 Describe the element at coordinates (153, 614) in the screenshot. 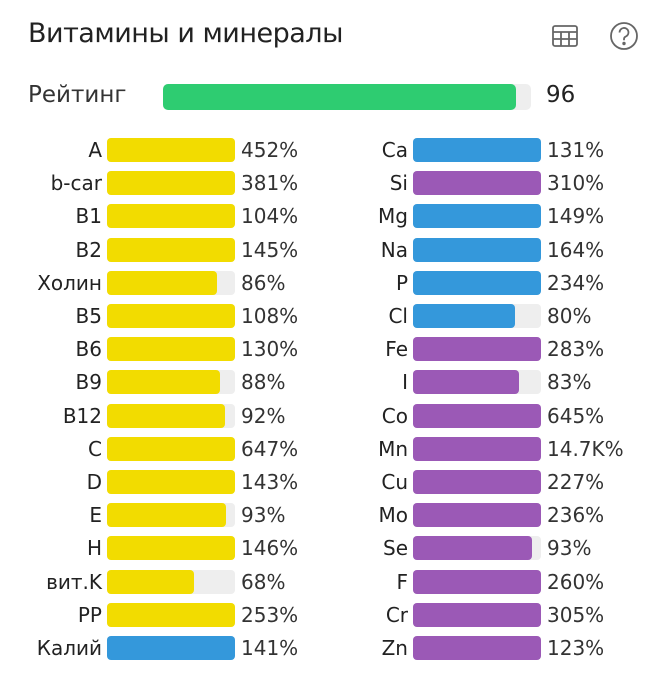

I see `nutrient-row: PP 253%` at that location.